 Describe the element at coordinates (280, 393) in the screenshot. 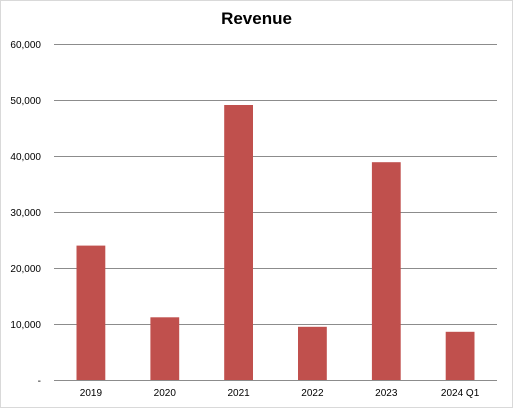

I see `x-tick-labels: 2019 2020 2021 2022 2023 2024 Q1` at that location.